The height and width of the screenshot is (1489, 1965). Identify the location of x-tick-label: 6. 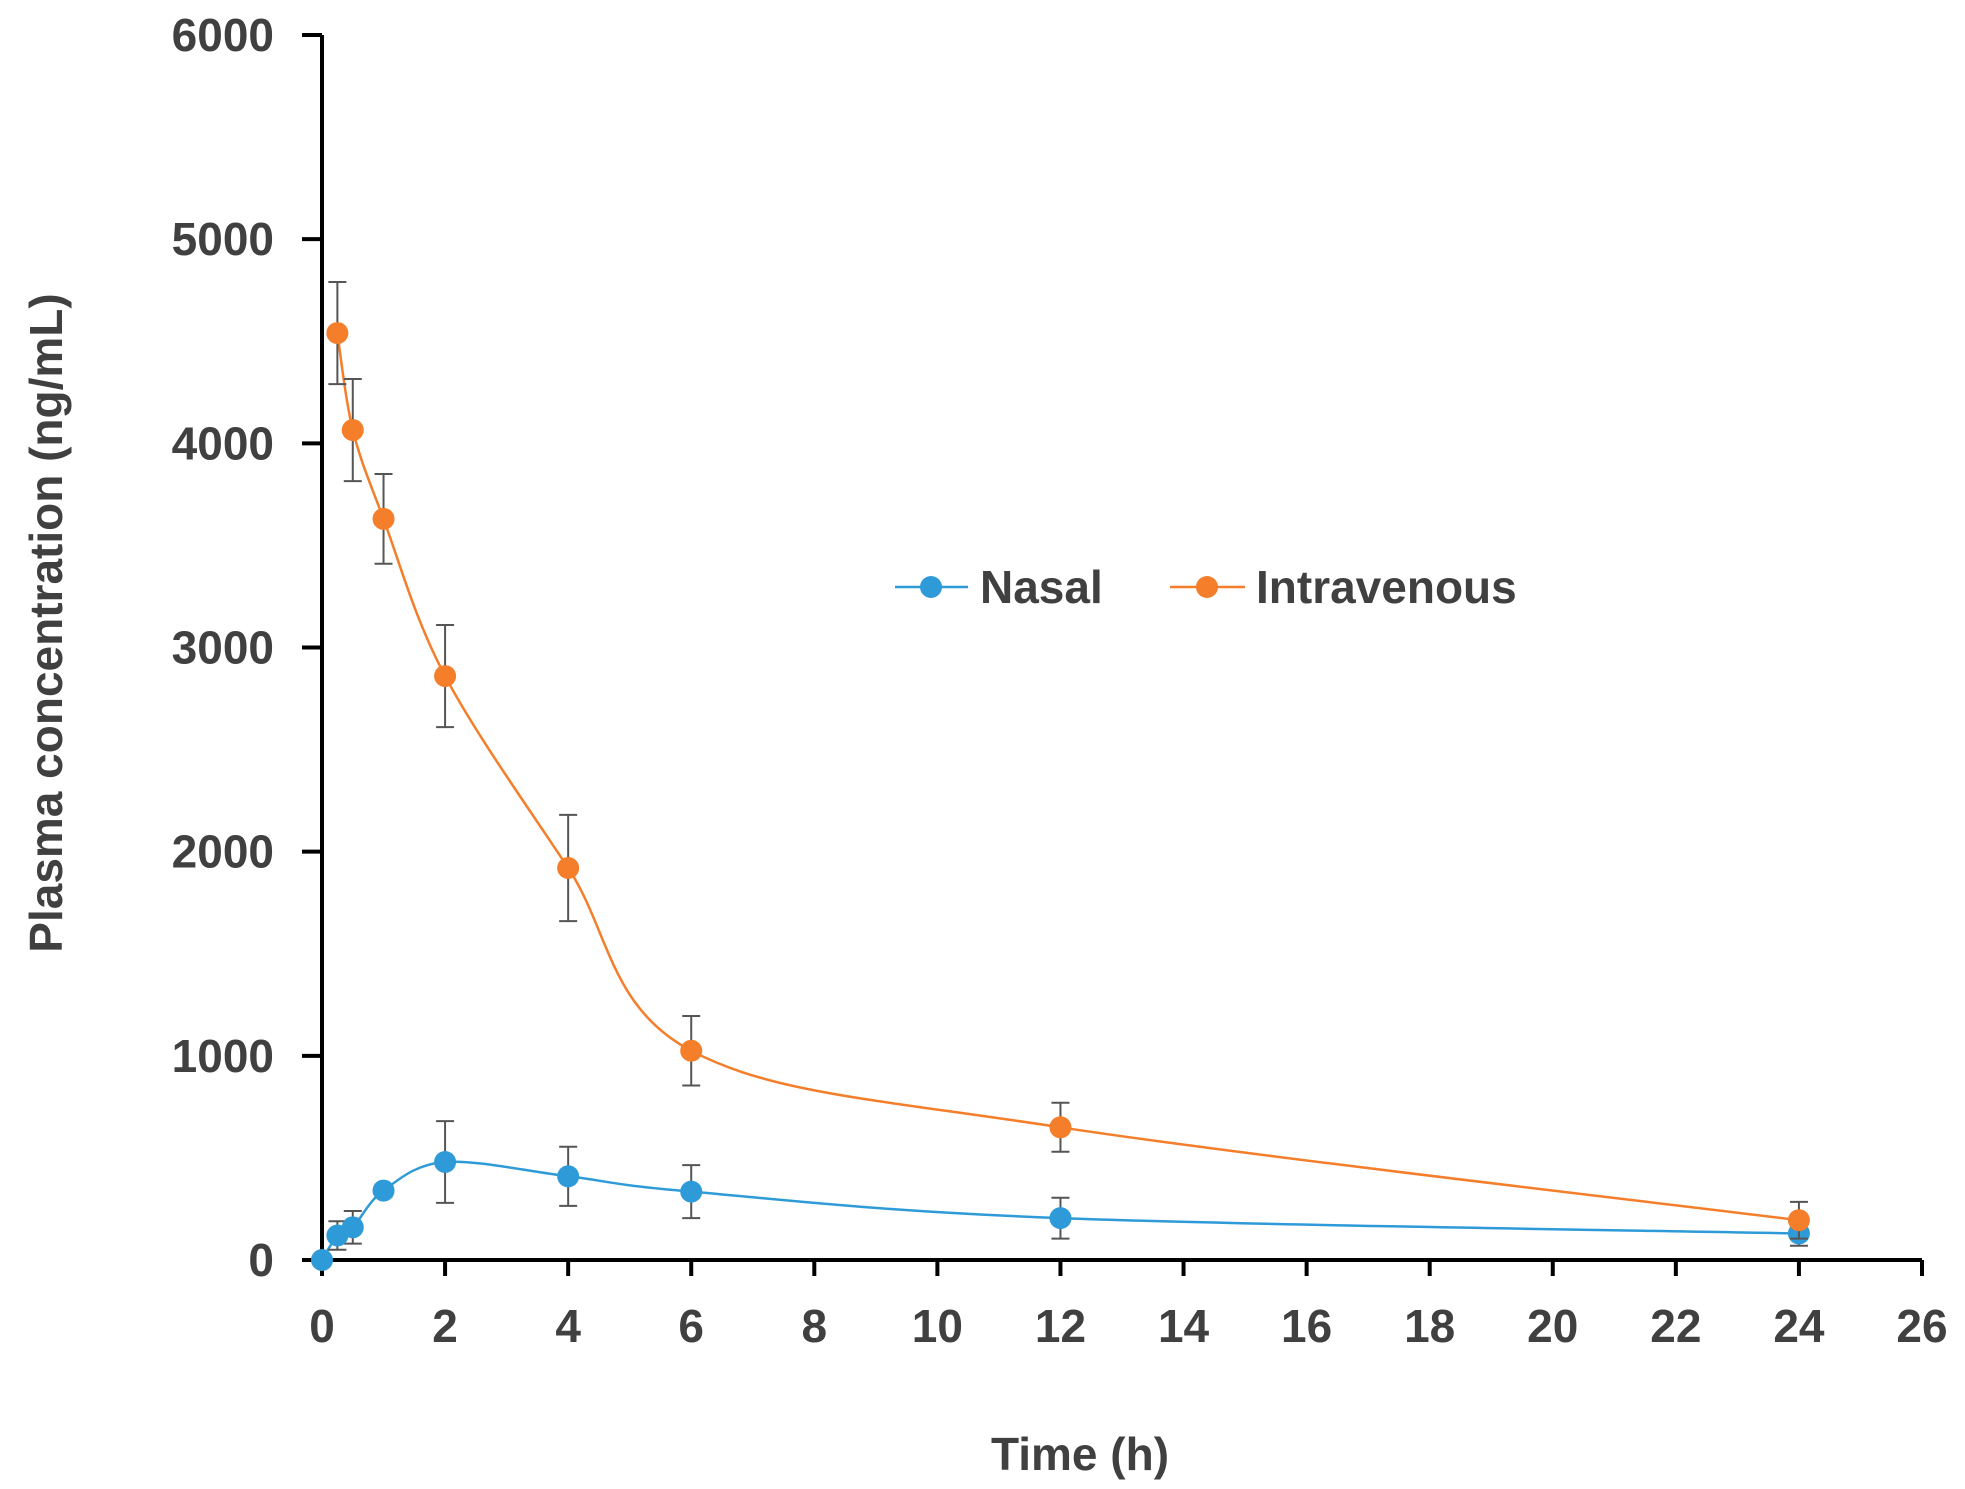
(691, 1326).